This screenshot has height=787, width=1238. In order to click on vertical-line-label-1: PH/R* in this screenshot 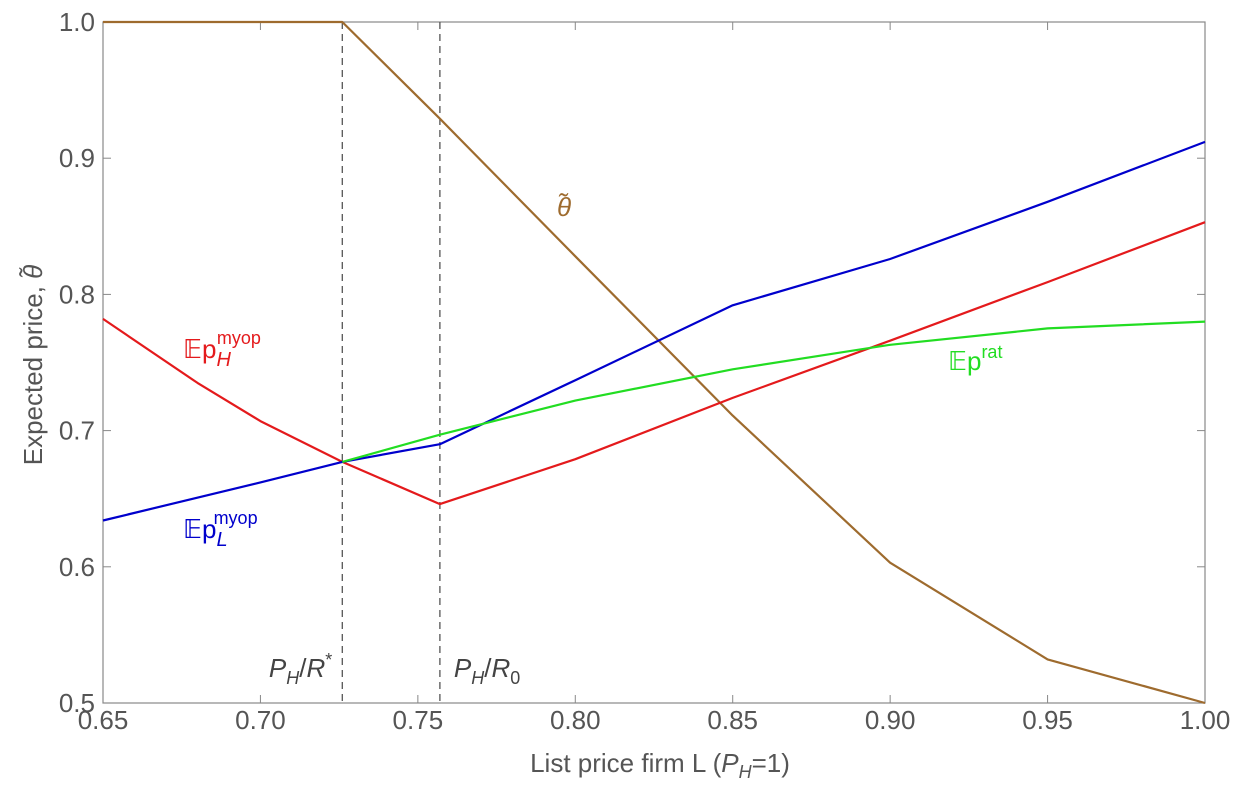, I will do `click(300, 669)`.